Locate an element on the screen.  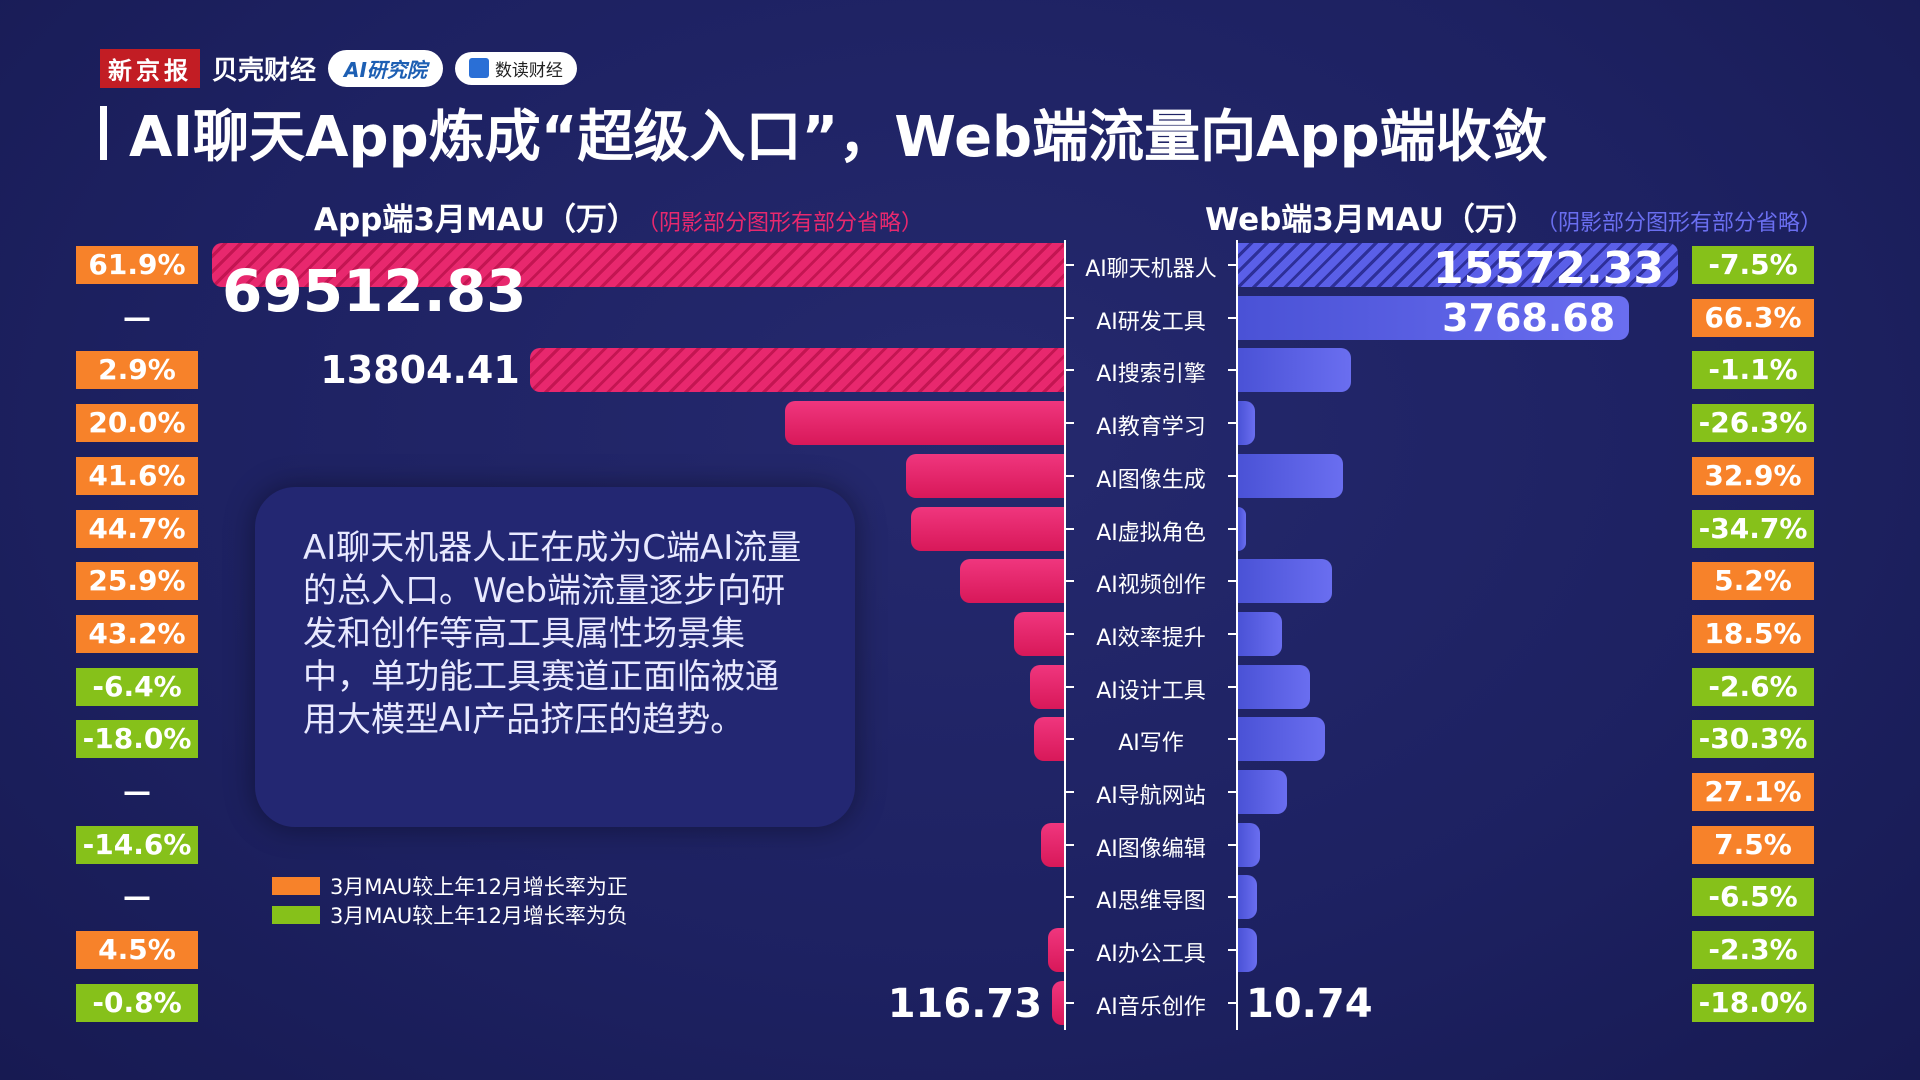
category-label: AI效率提升 is located at coordinates (1151, 638).